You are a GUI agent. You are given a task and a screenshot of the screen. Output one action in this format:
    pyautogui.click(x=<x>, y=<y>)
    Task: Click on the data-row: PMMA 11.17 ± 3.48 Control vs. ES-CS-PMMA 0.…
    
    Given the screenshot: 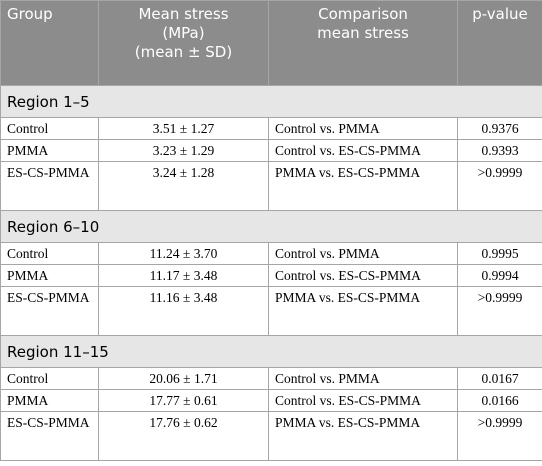 What is the action you would take?
    pyautogui.click(x=271, y=275)
    